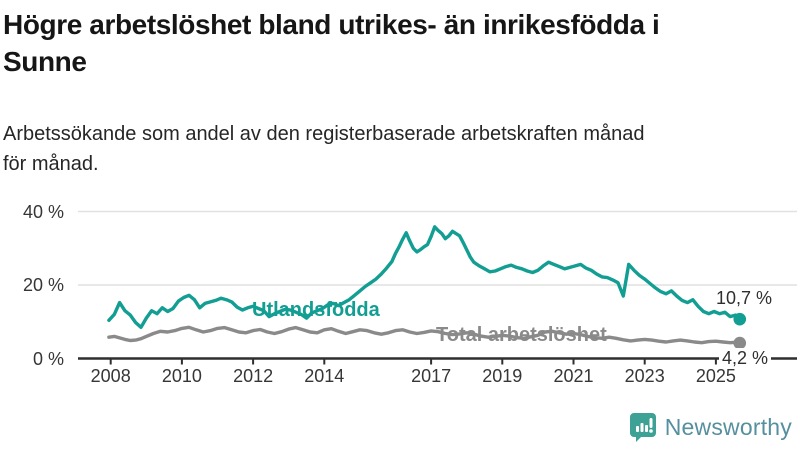 The width and height of the screenshot is (800, 450). Describe the element at coordinates (43, 211) in the screenshot. I see `y-axis-label-40: 40 %` at that location.